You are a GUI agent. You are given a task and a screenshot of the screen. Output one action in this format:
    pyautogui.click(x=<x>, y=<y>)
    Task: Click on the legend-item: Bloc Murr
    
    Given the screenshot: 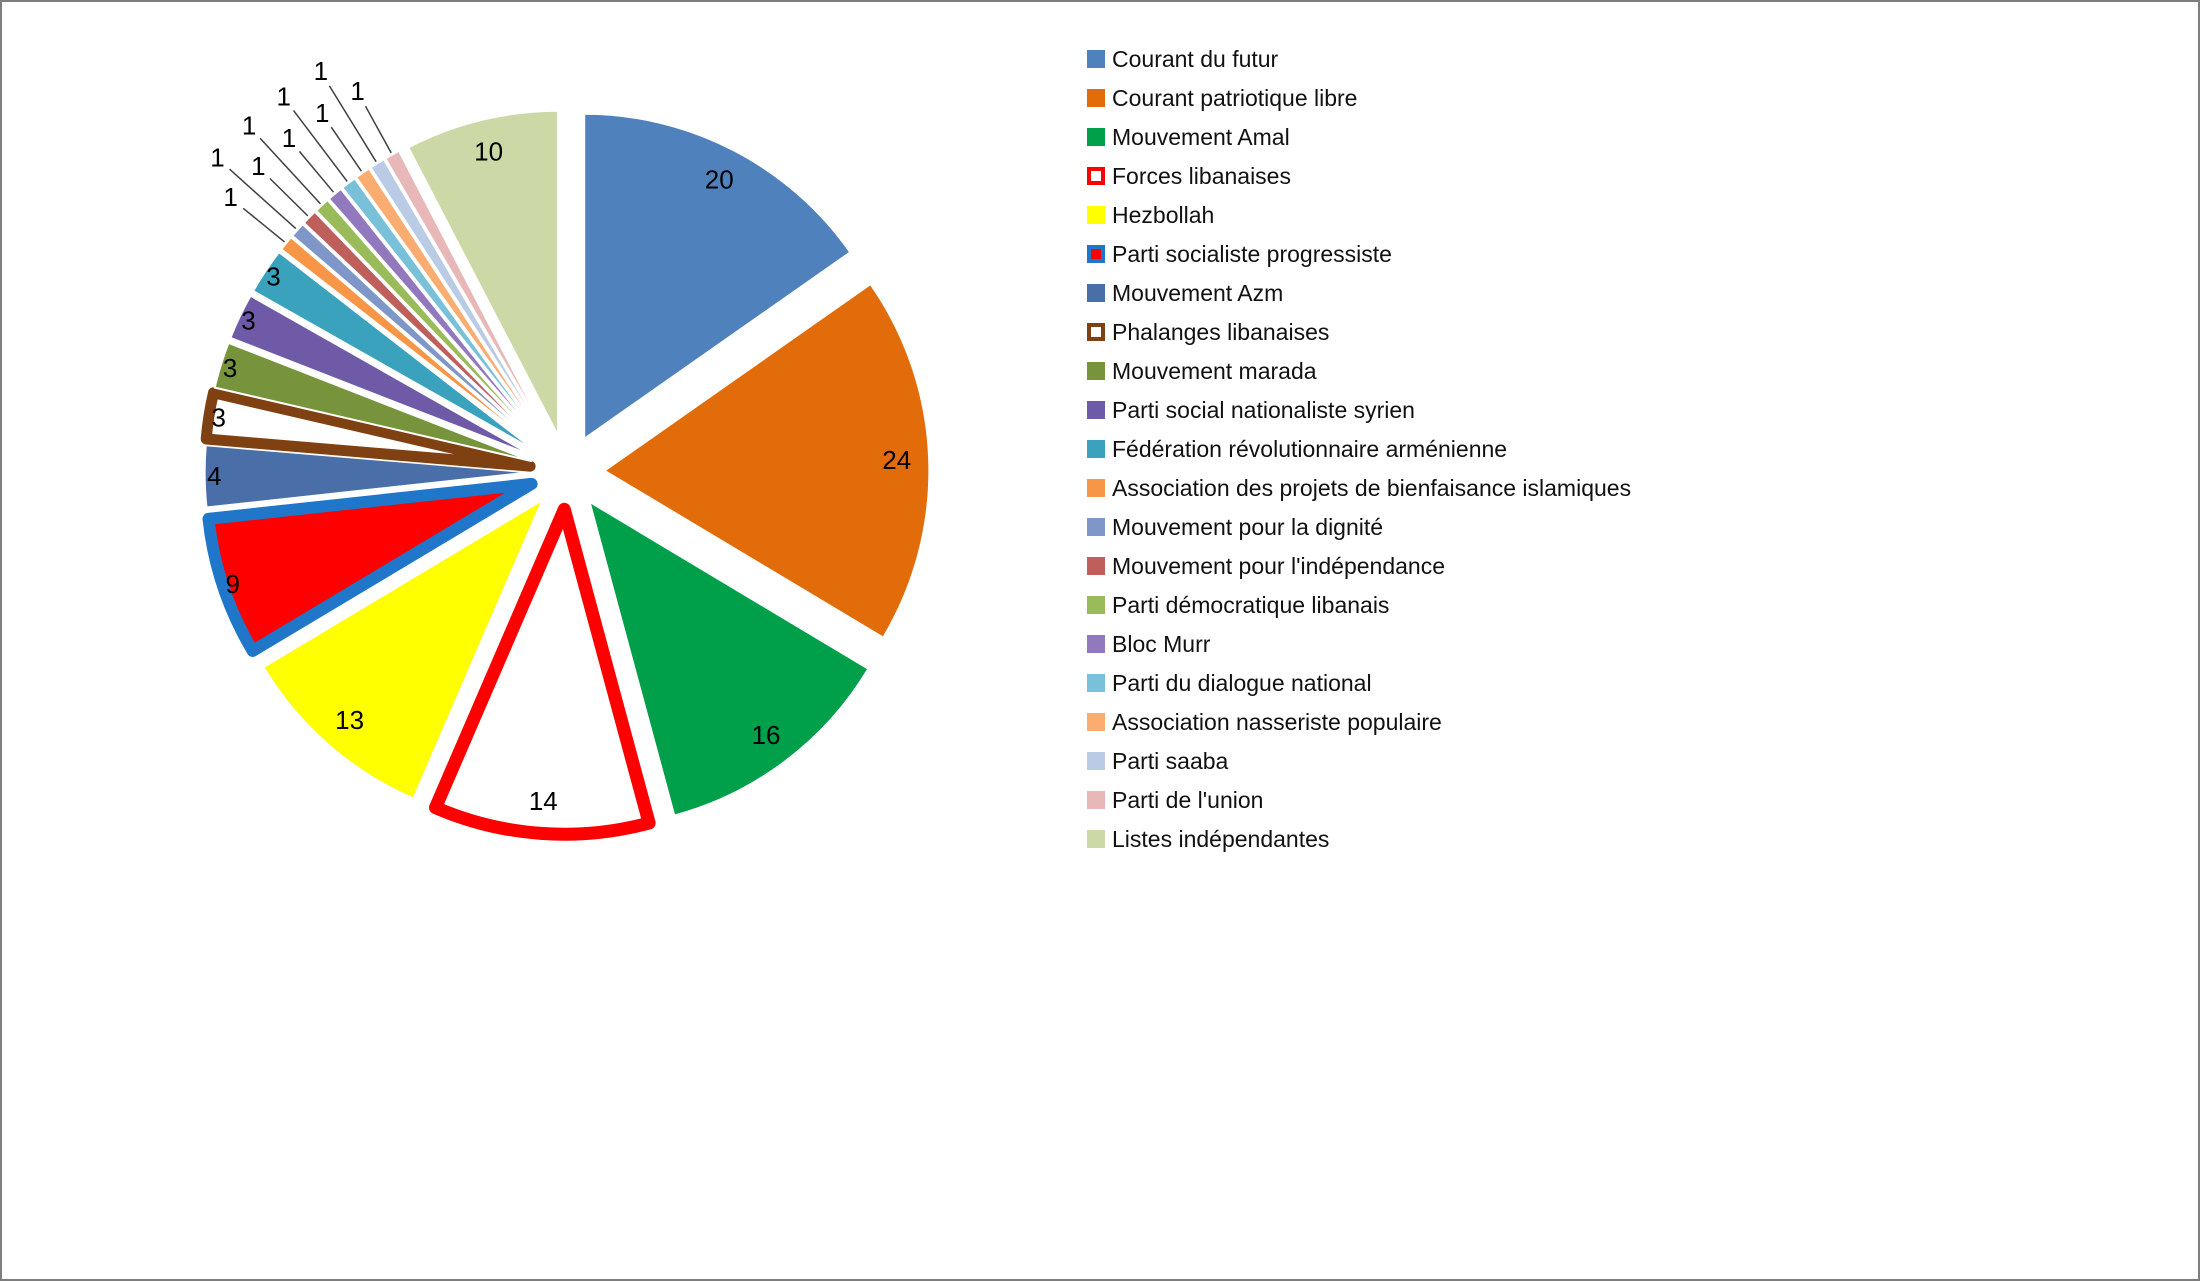 What is the action you would take?
    pyautogui.click(x=1359, y=644)
    